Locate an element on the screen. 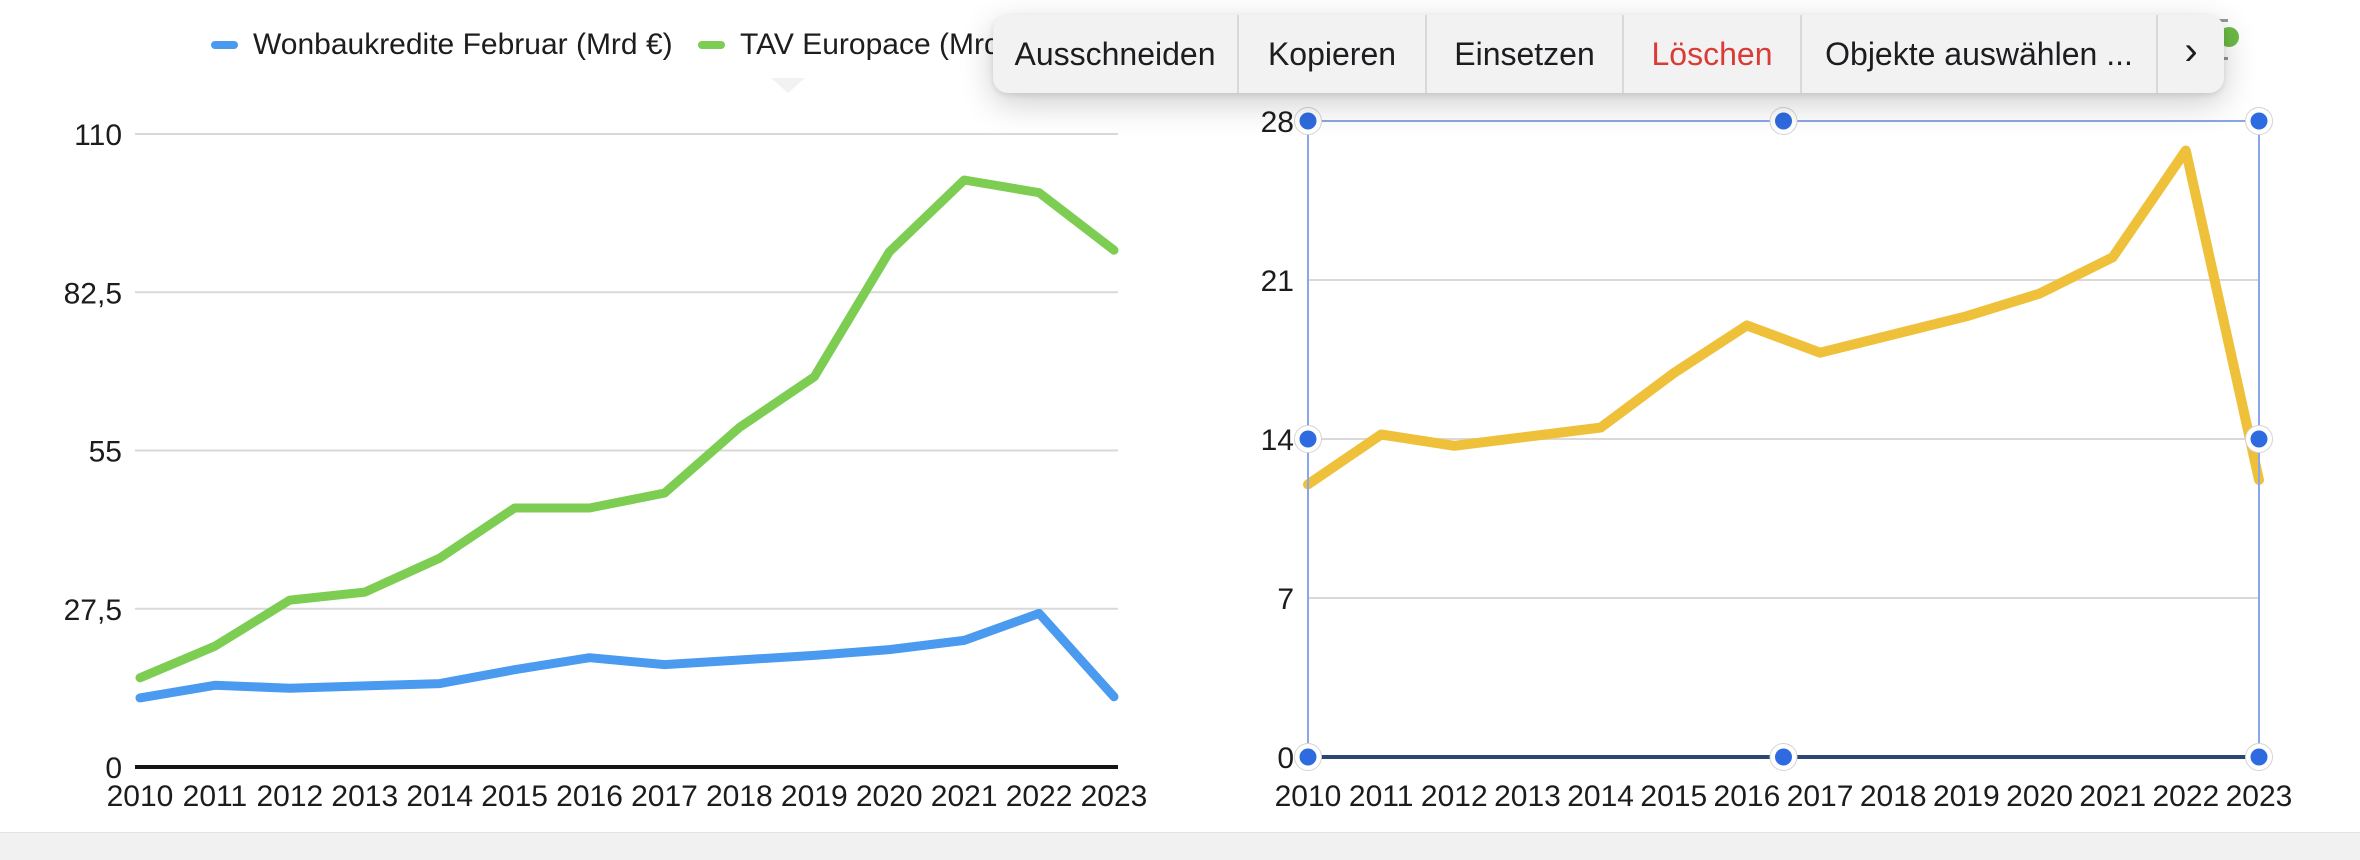  menu-item-cut: Ausschneiden is located at coordinates (1116, 54).